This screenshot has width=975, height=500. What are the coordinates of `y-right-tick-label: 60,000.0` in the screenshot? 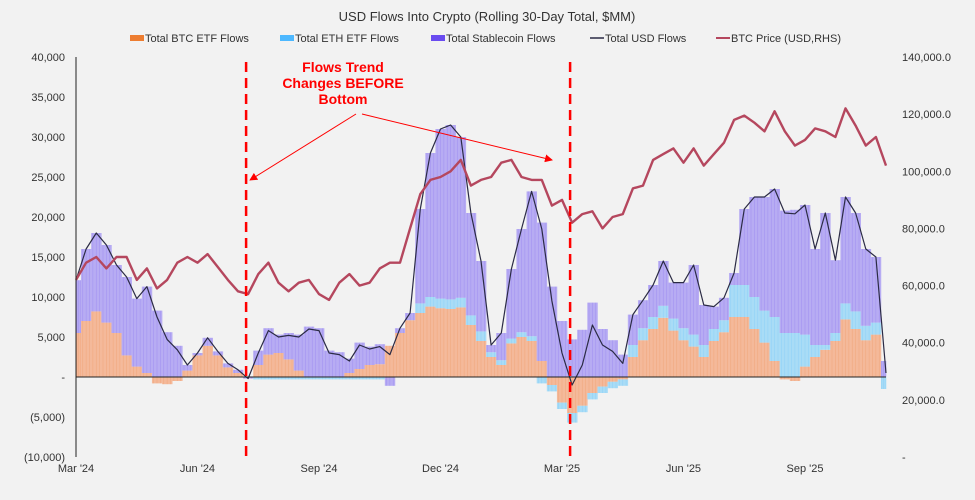 It's located at (923, 287).